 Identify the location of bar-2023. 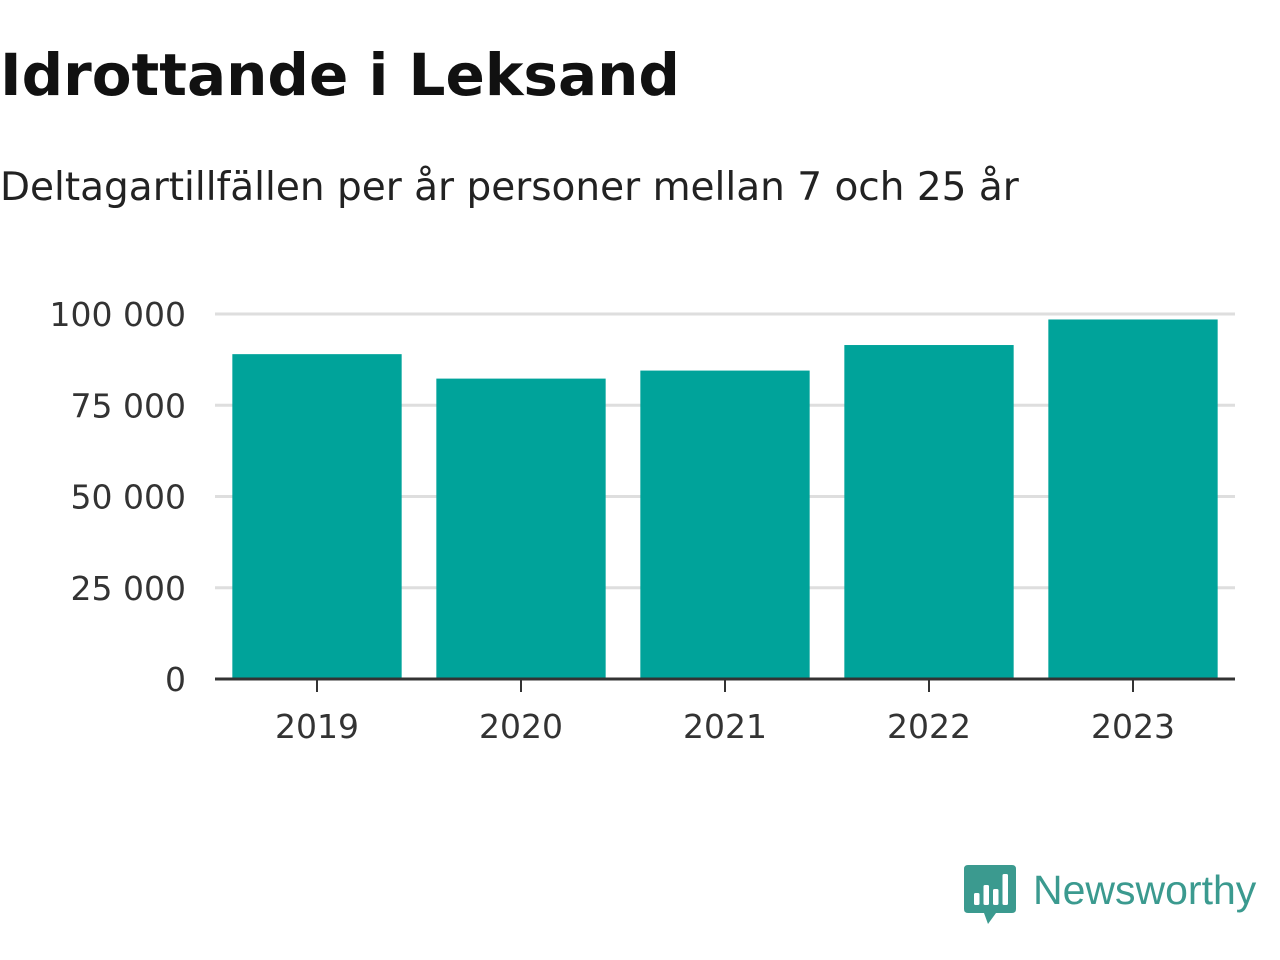
(1133, 499).